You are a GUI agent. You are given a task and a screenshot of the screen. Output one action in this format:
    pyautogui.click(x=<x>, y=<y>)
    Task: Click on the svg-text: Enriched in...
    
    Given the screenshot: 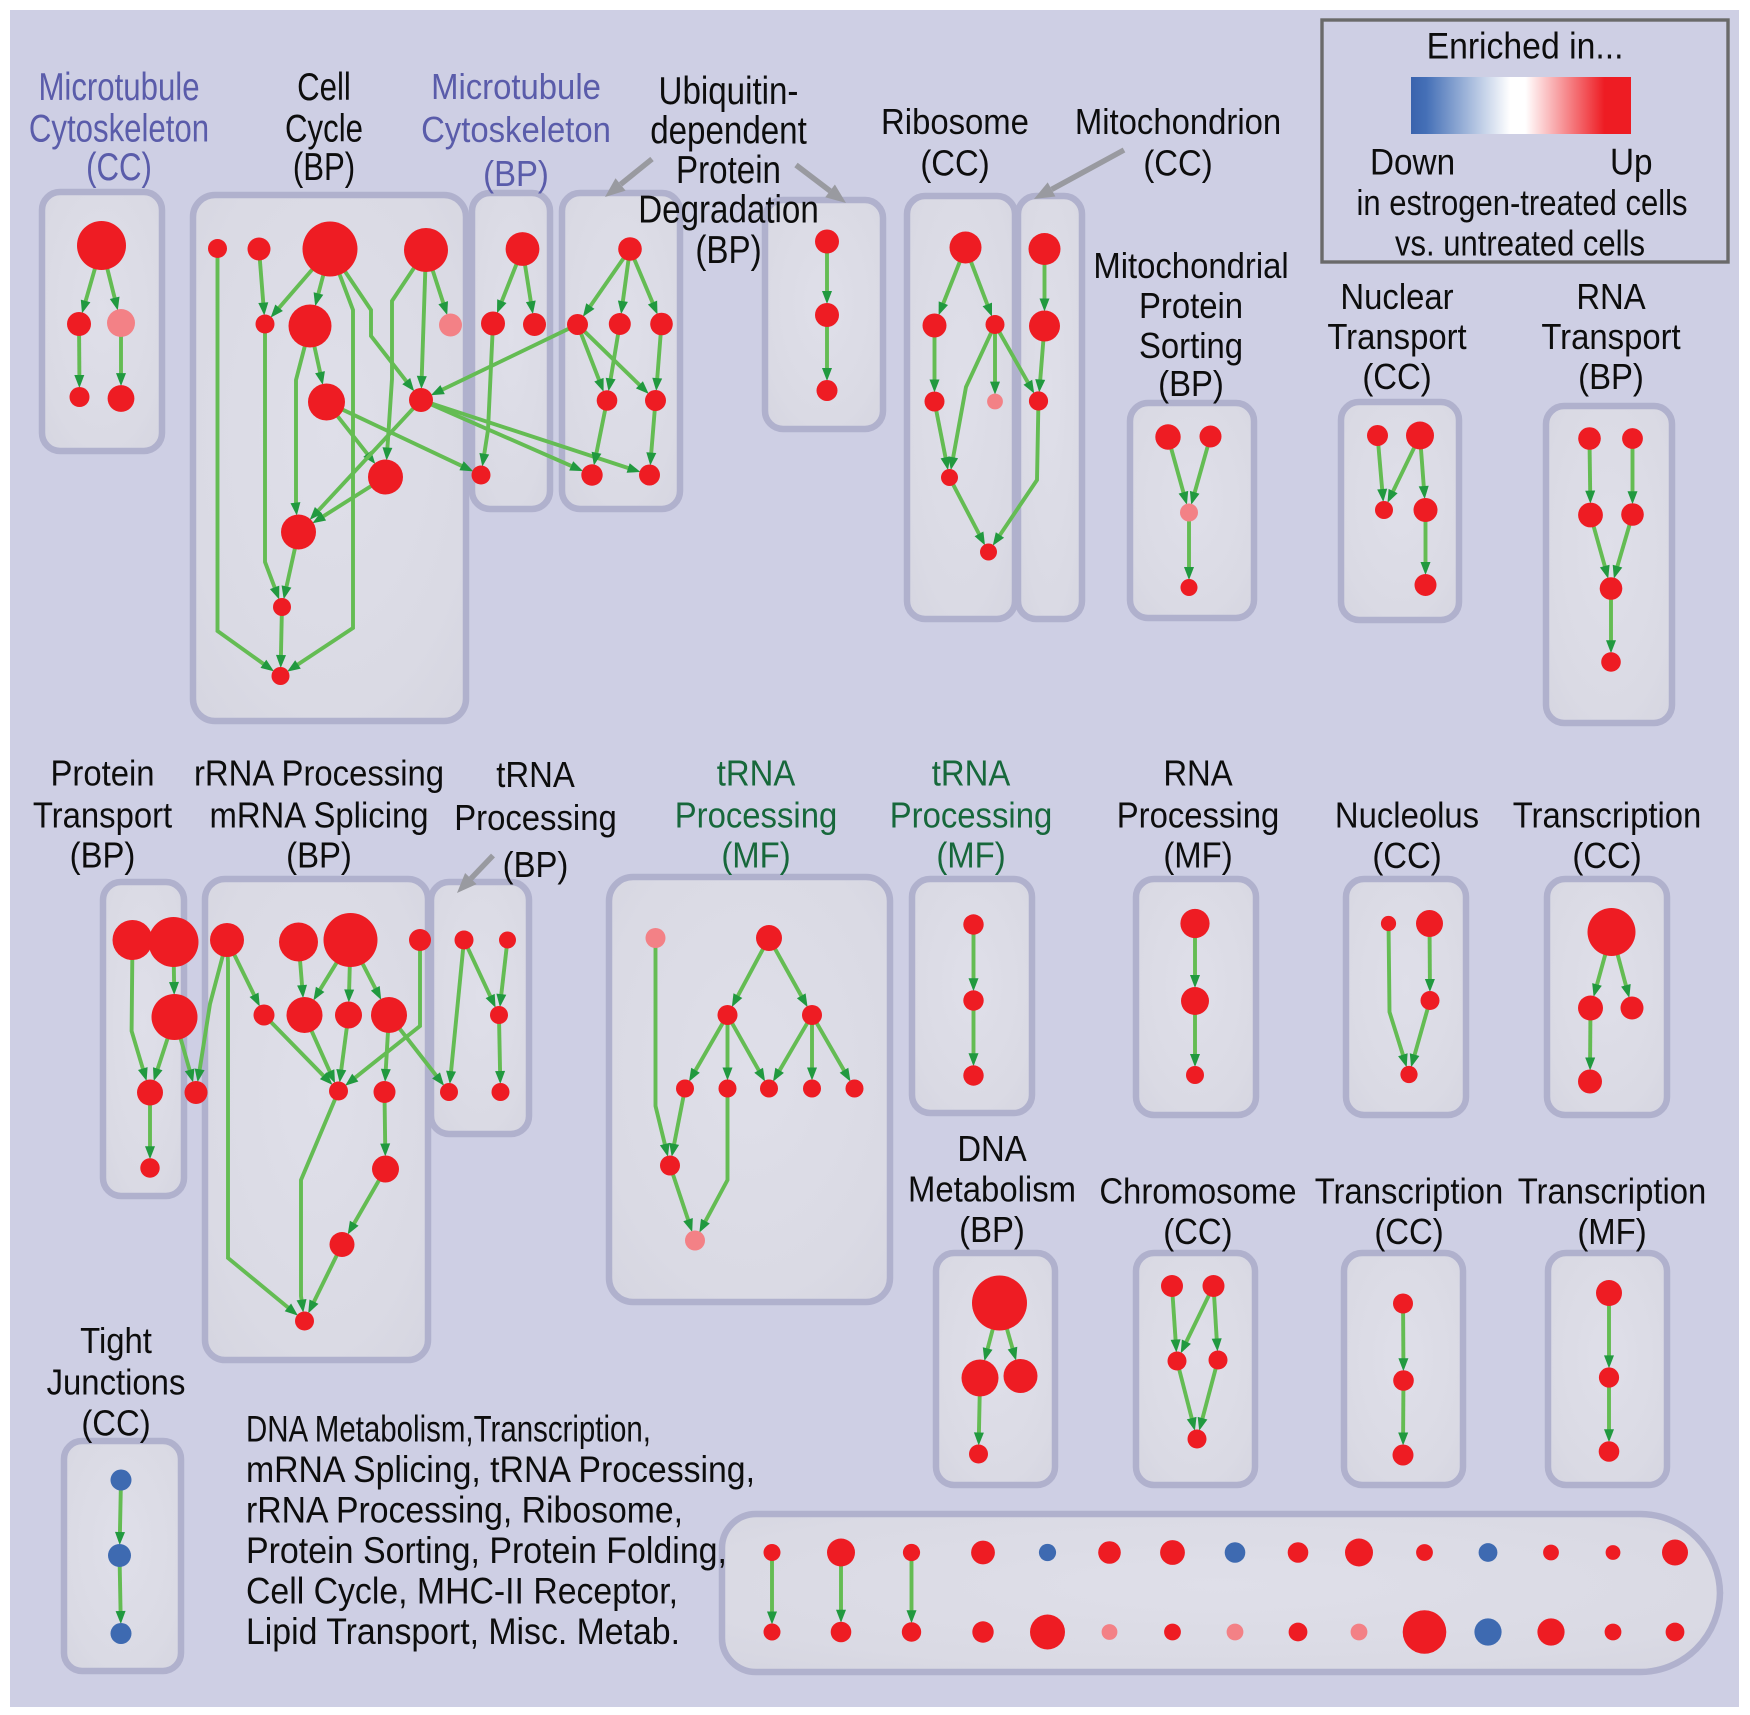 What is the action you would take?
    pyautogui.click(x=1525, y=46)
    